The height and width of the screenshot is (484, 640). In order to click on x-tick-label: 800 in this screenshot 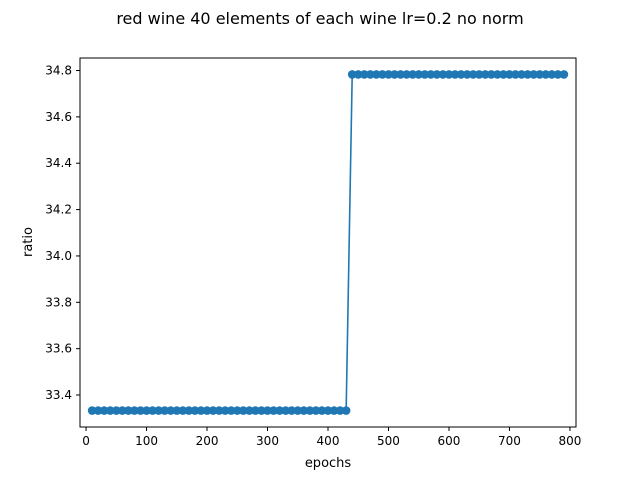, I will do `click(569, 441)`.